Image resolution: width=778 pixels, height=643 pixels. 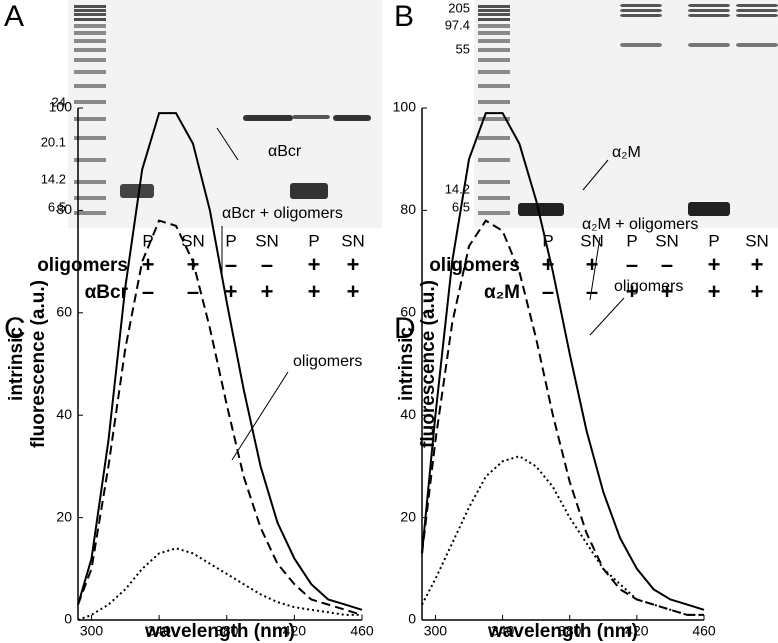 I want to click on marker-label: 24, so click(x=59, y=101).